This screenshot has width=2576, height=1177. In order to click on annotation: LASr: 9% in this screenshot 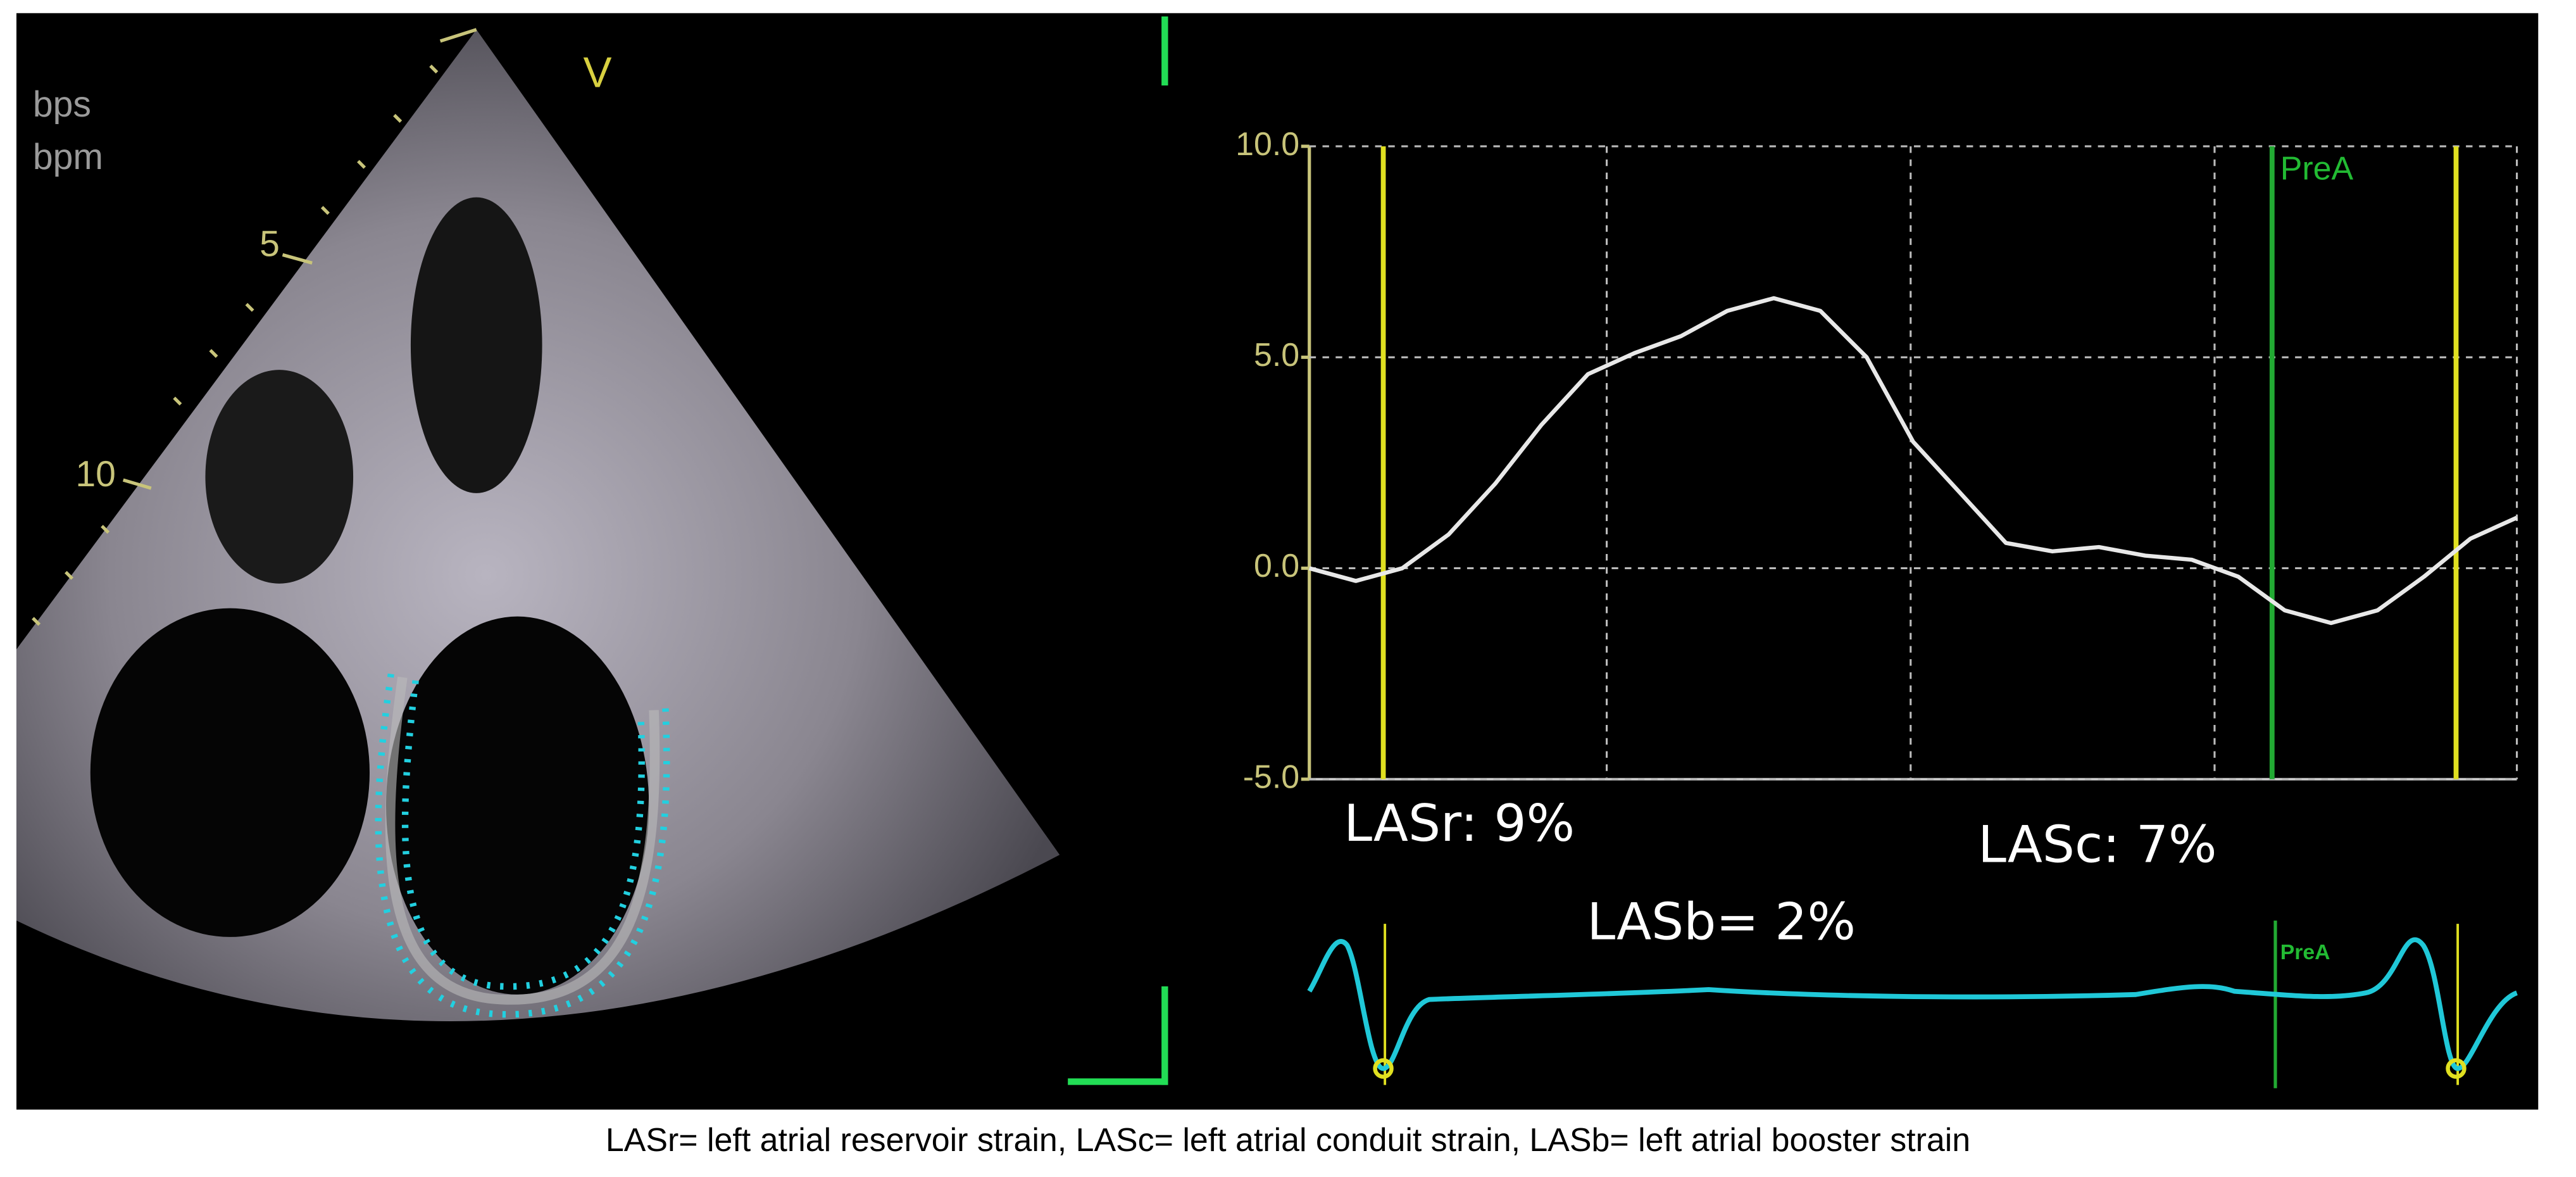, I will do `click(1459, 823)`.